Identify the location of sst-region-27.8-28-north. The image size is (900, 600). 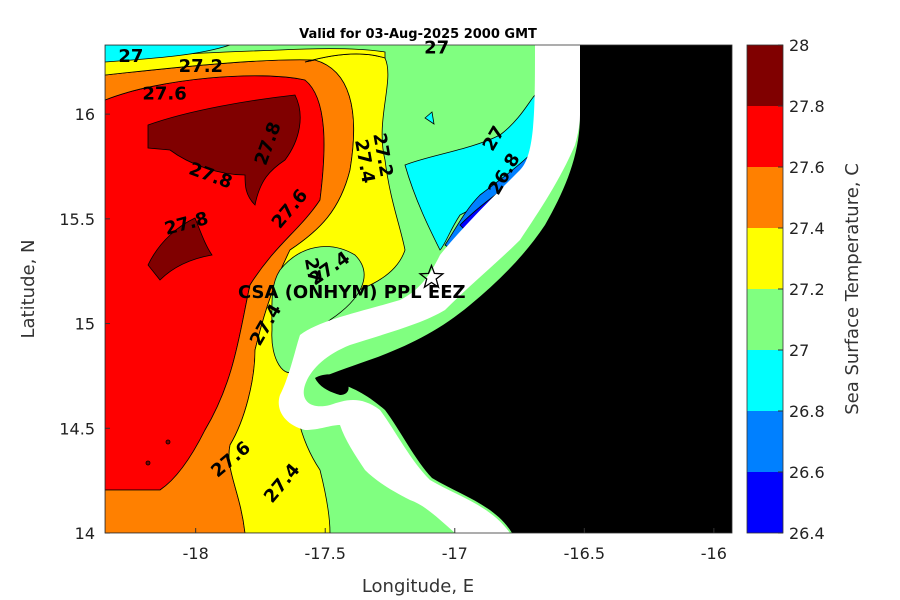
(224, 150).